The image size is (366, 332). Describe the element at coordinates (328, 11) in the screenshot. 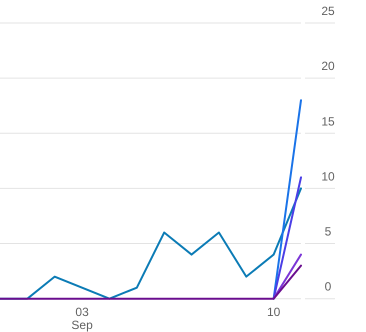

I see `y-tick-label: 25` at that location.